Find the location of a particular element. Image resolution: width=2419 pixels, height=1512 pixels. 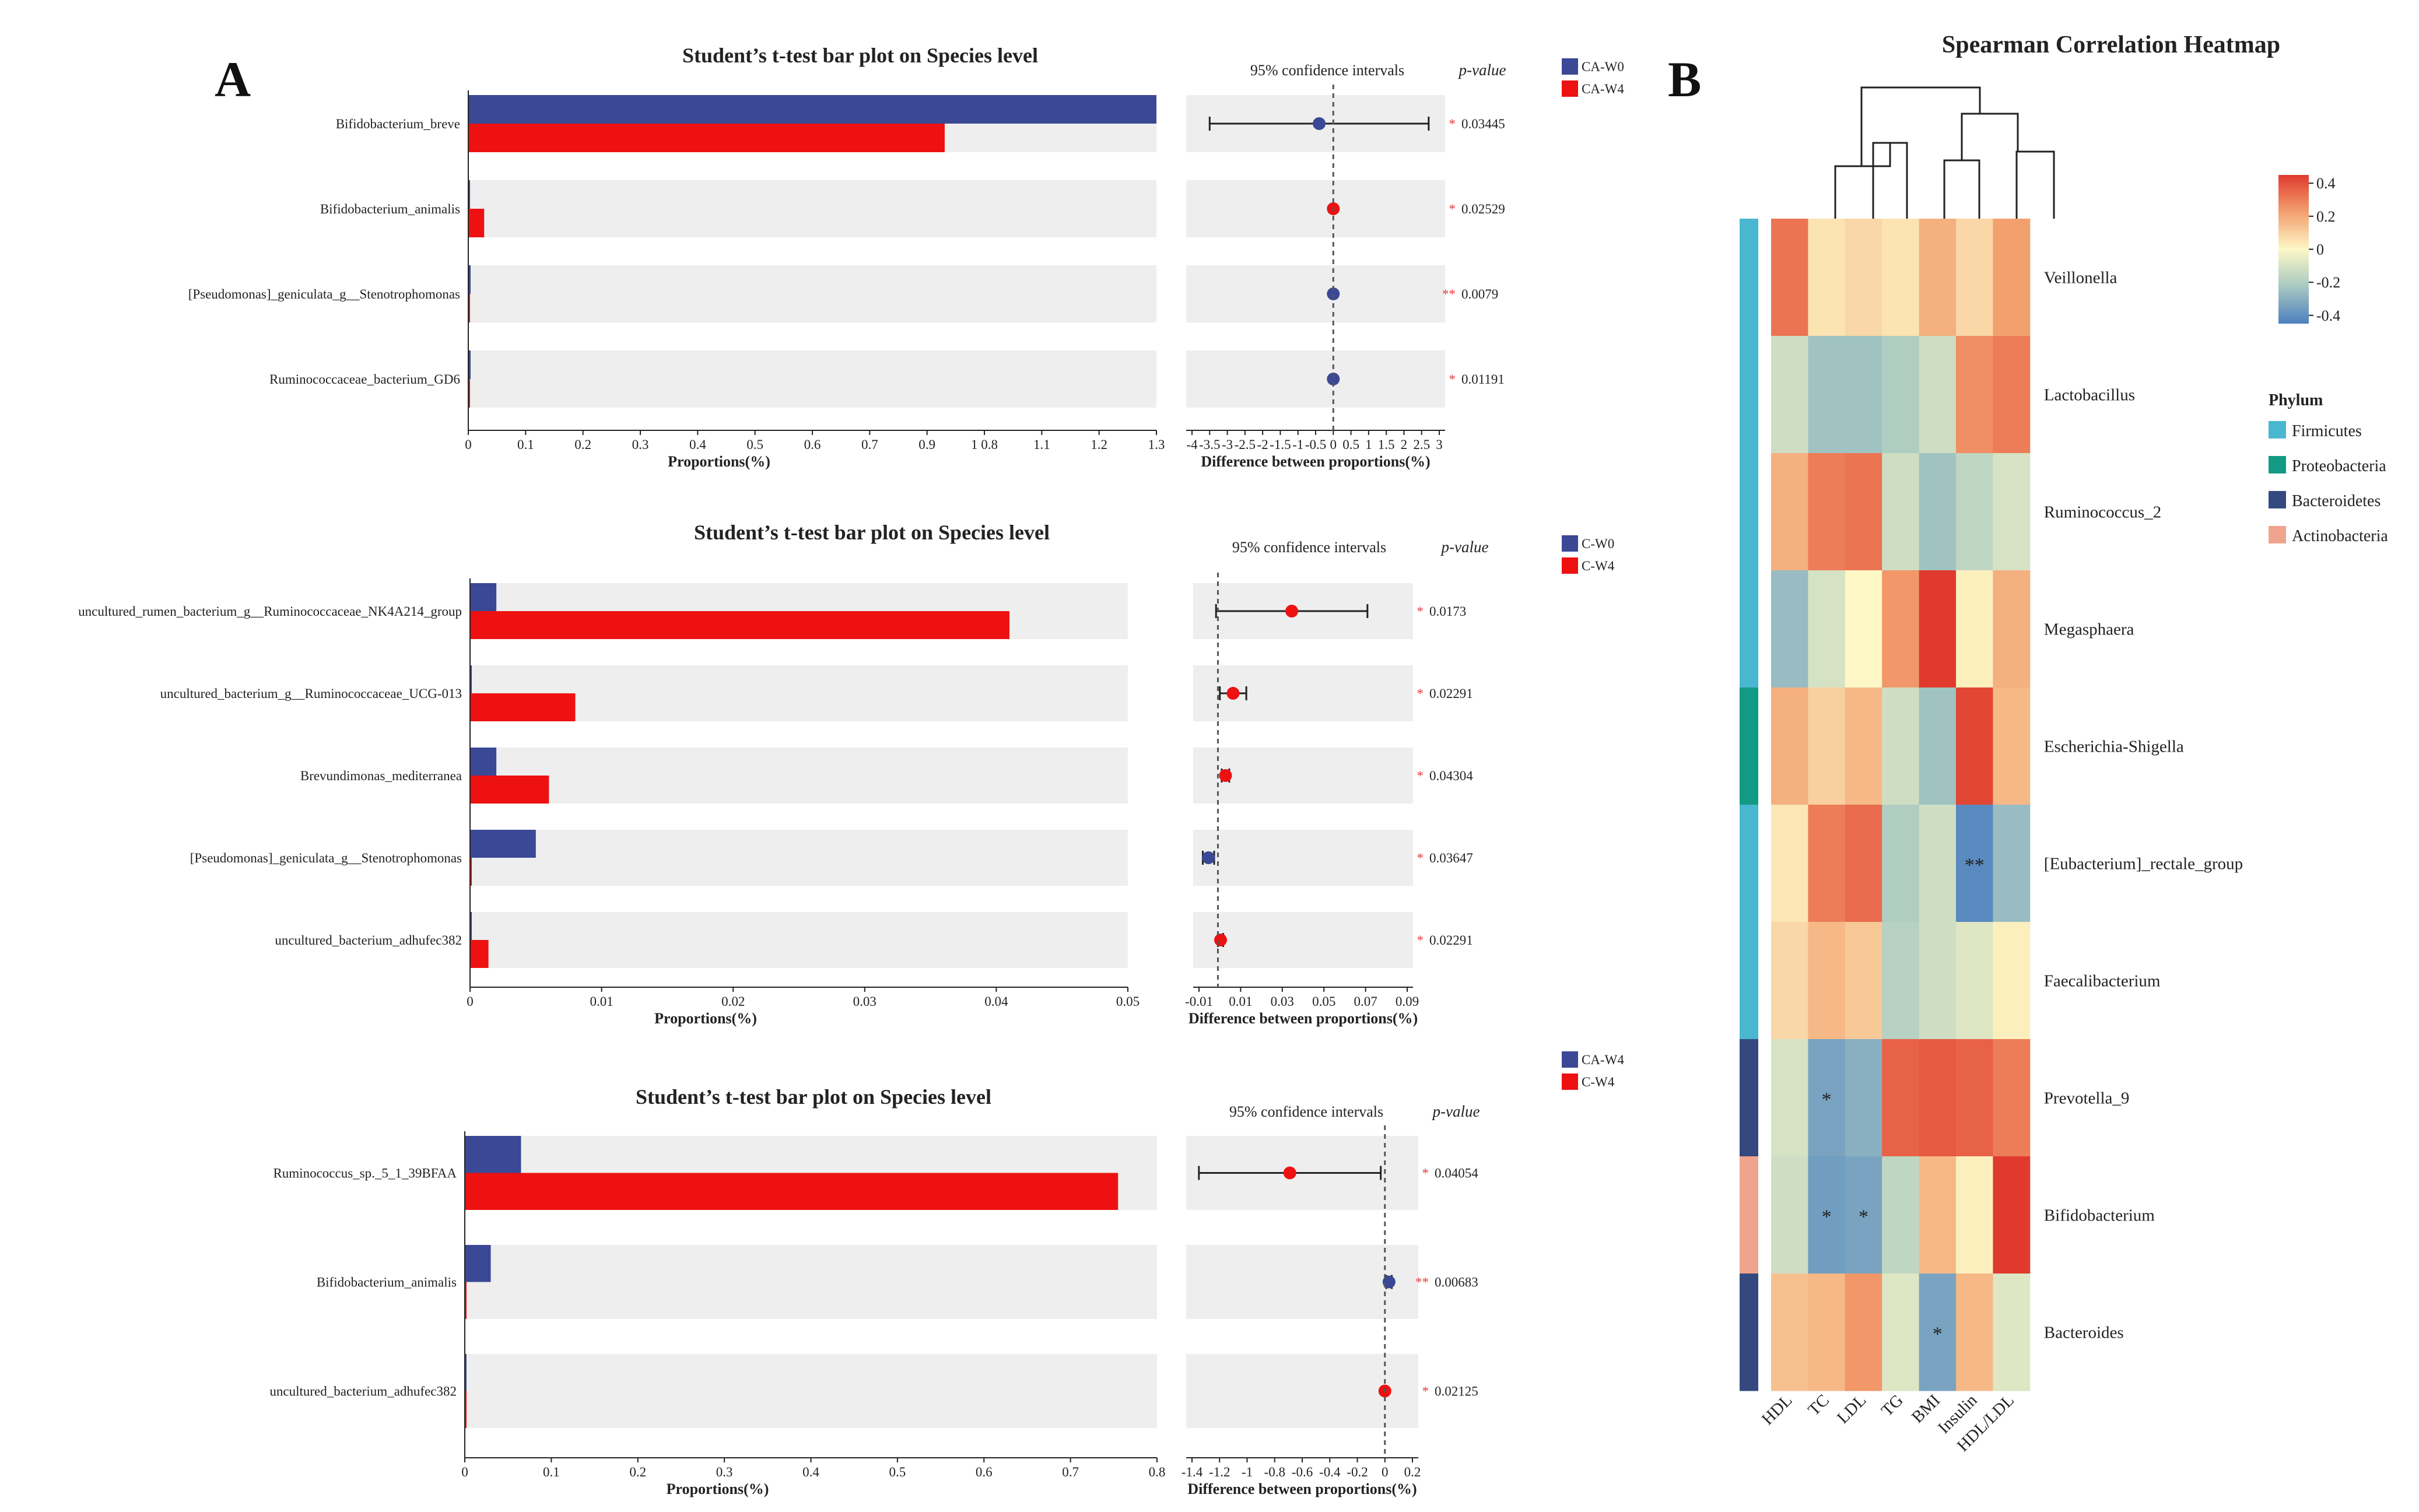

diff-tick-label: 3 is located at coordinates (1439, 444).